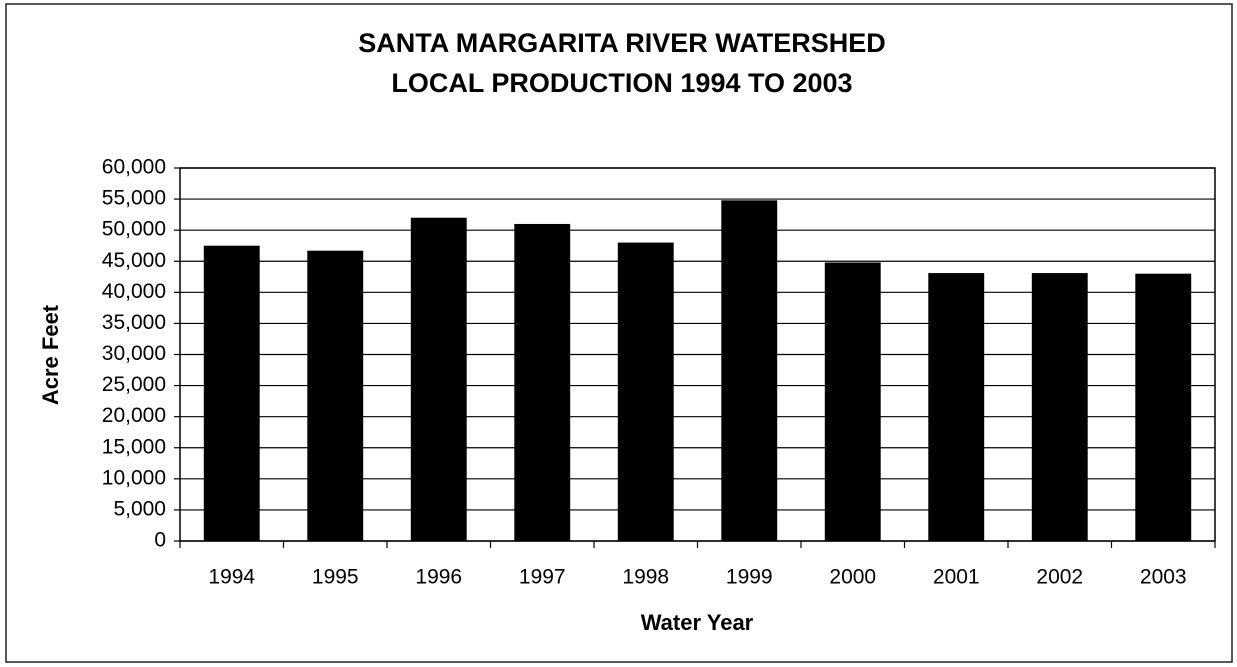 This screenshot has width=1237, height=667. I want to click on y-tick-label: 30,000, so click(134, 353).